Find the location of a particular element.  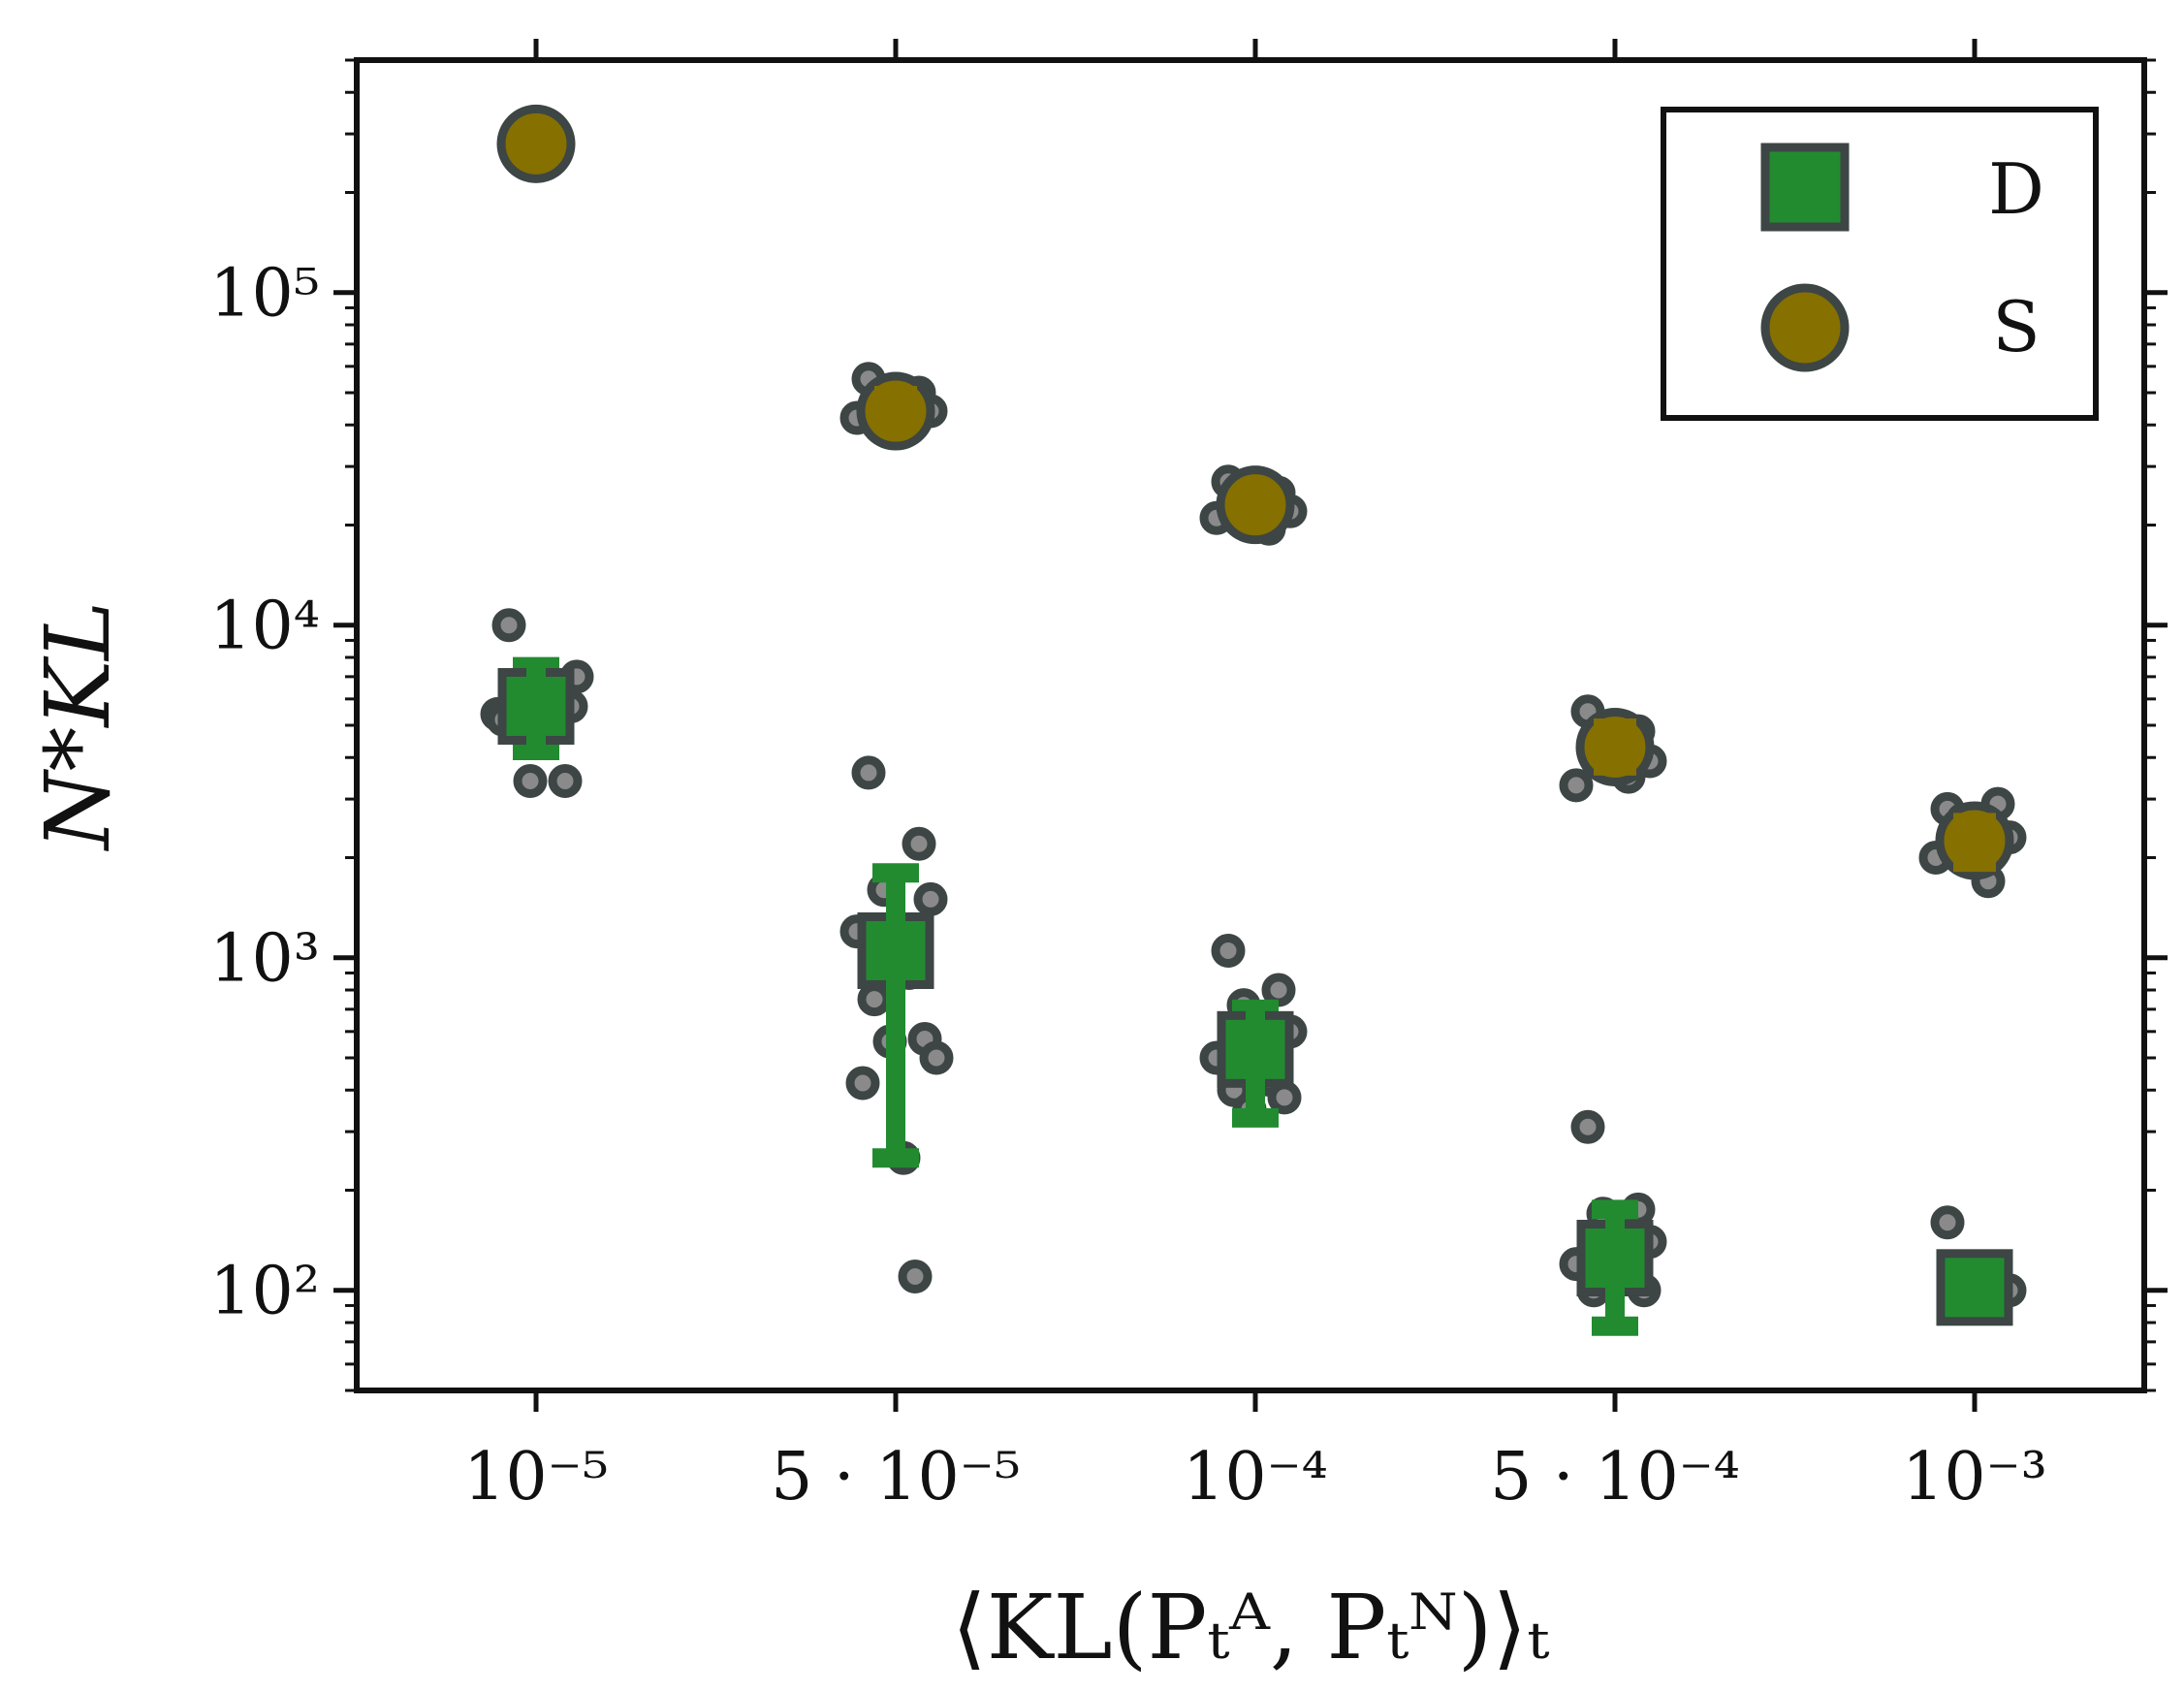

x-tick-label: 10⁻⁴ is located at coordinates (1255, 1478).